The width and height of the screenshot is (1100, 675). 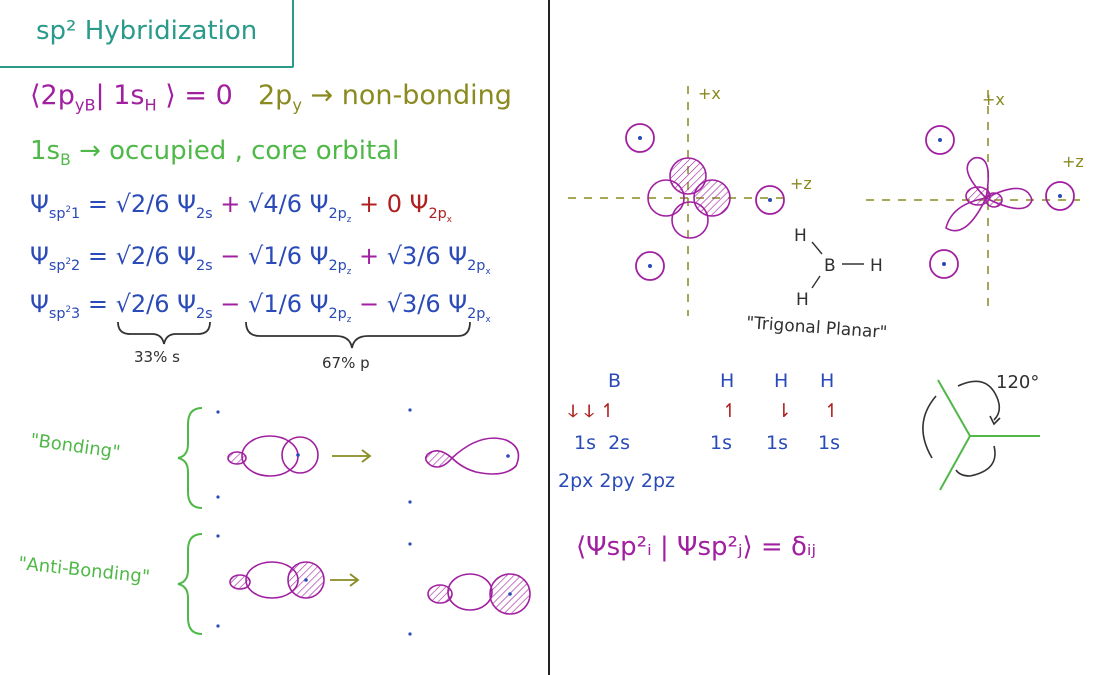 I want to click on s-character-label: 33% s, so click(x=157, y=357).